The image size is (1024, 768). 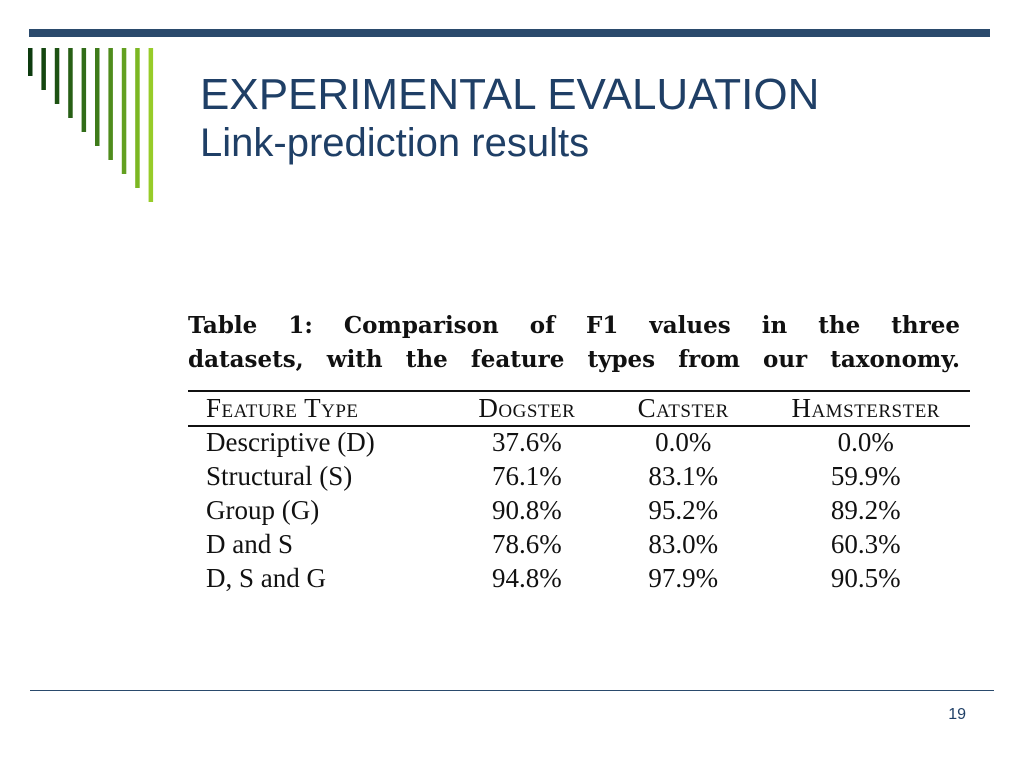 I want to click on cell-dogster: 90.8%, so click(x=526, y=509).